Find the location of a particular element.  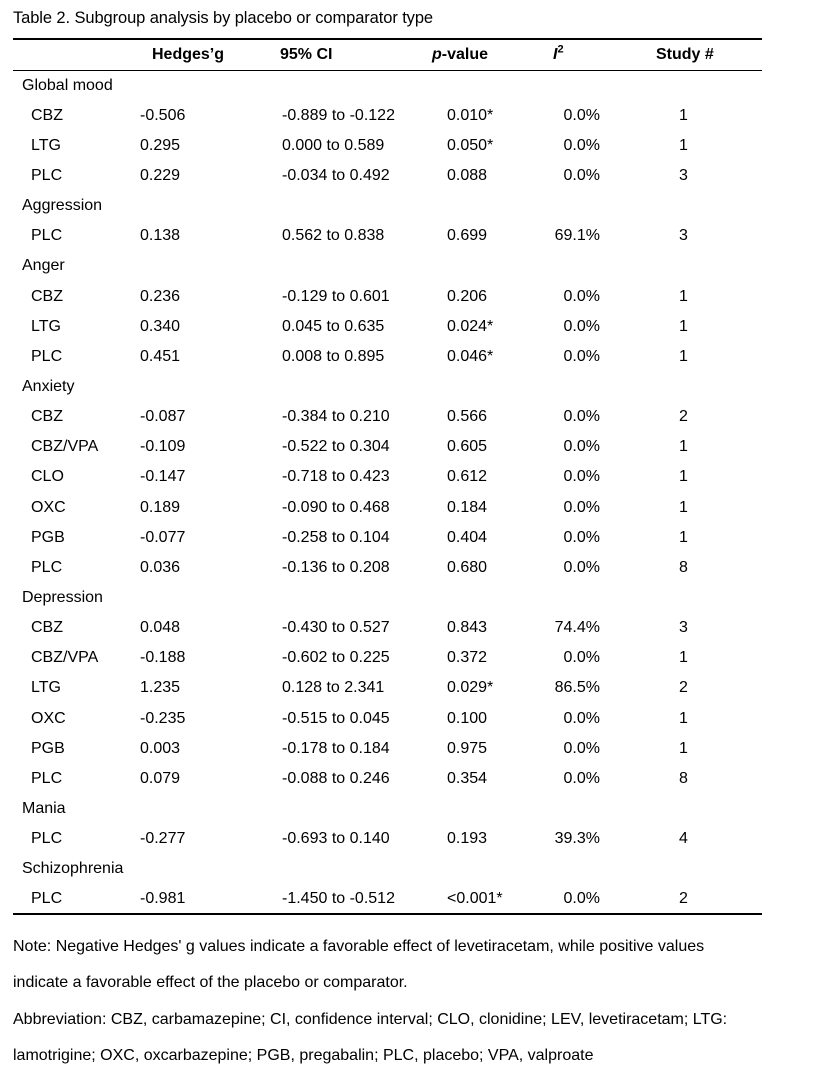

data-row: PLC -0.981 -1.450 to -0.512 <0.001* 0.0% 2 is located at coordinates (387, 899).